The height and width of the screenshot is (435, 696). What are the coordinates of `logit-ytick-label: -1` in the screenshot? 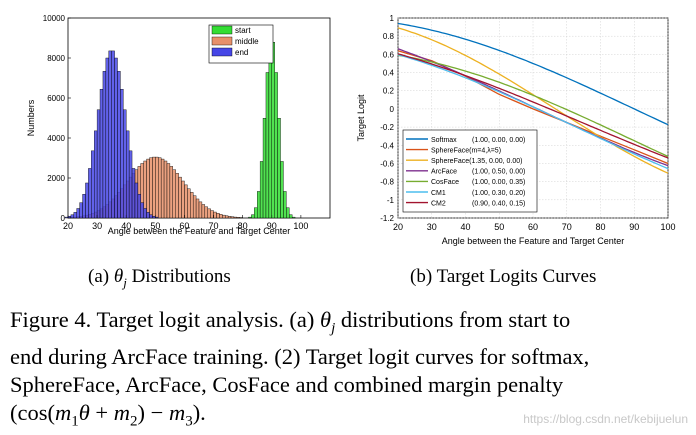 It's located at (391, 200).